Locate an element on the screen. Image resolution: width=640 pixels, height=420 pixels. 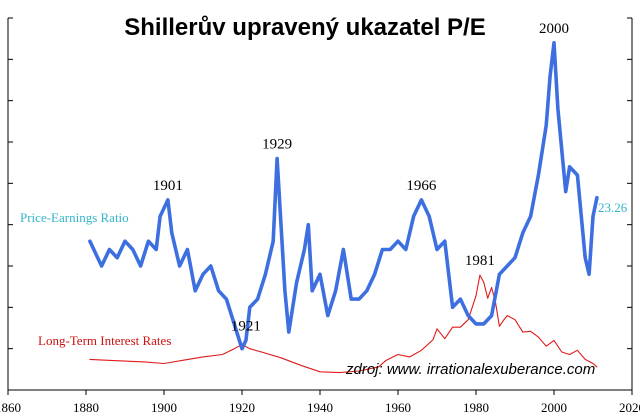
x-tick-label: 1960 is located at coordinates (398, 407).